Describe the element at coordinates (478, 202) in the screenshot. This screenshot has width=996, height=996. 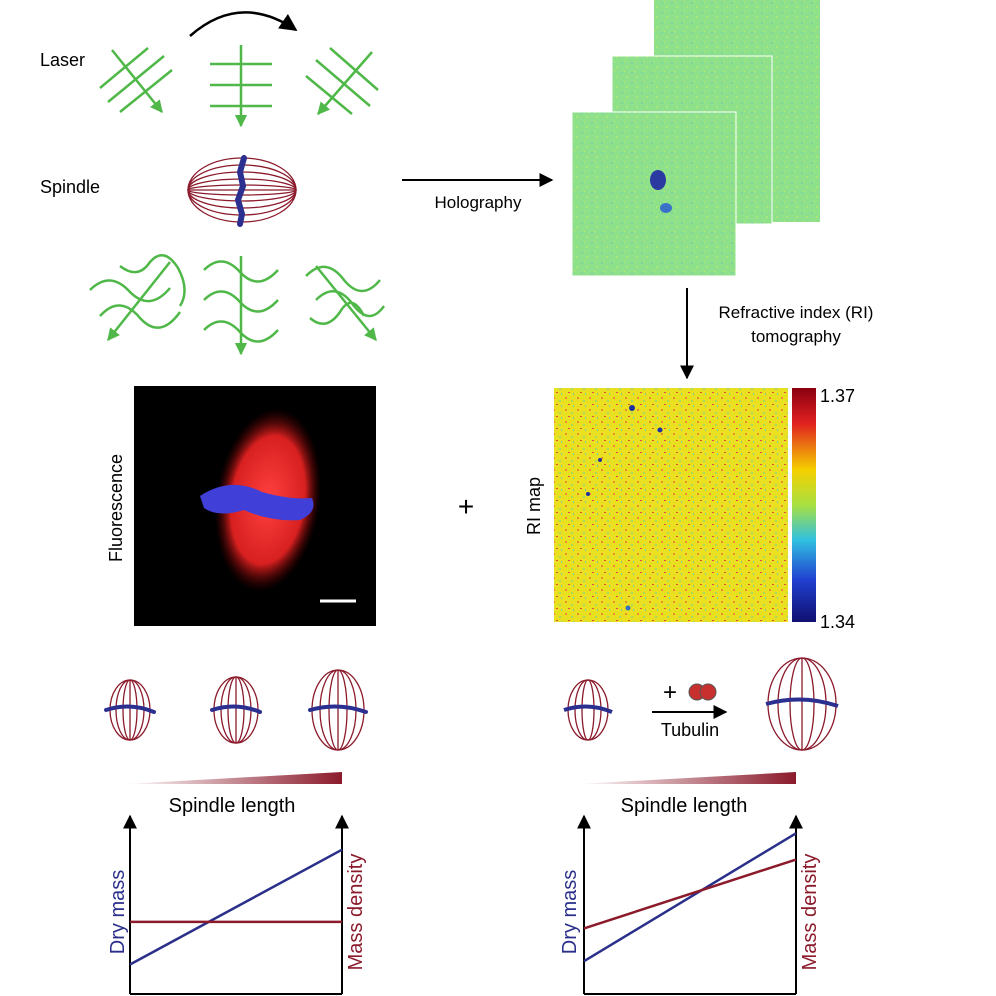
I see `holography-label: Holography` at that location.